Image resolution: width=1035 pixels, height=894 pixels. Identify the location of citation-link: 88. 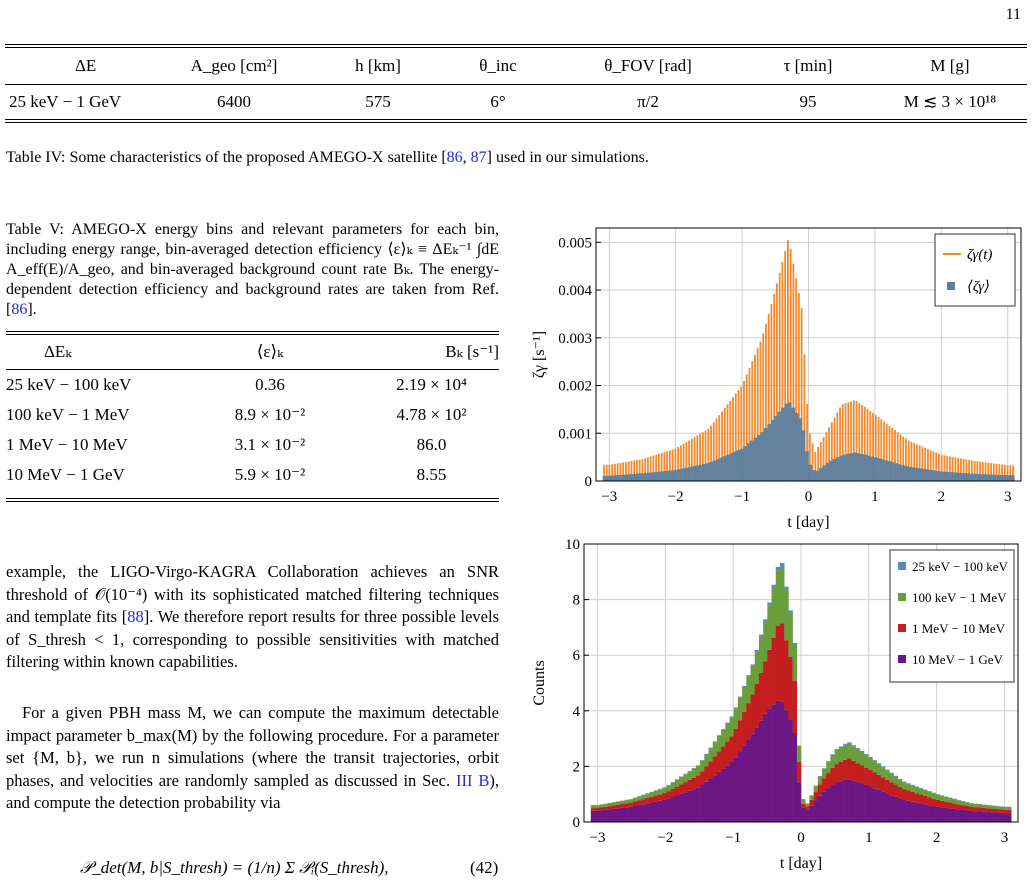
(135, 616).